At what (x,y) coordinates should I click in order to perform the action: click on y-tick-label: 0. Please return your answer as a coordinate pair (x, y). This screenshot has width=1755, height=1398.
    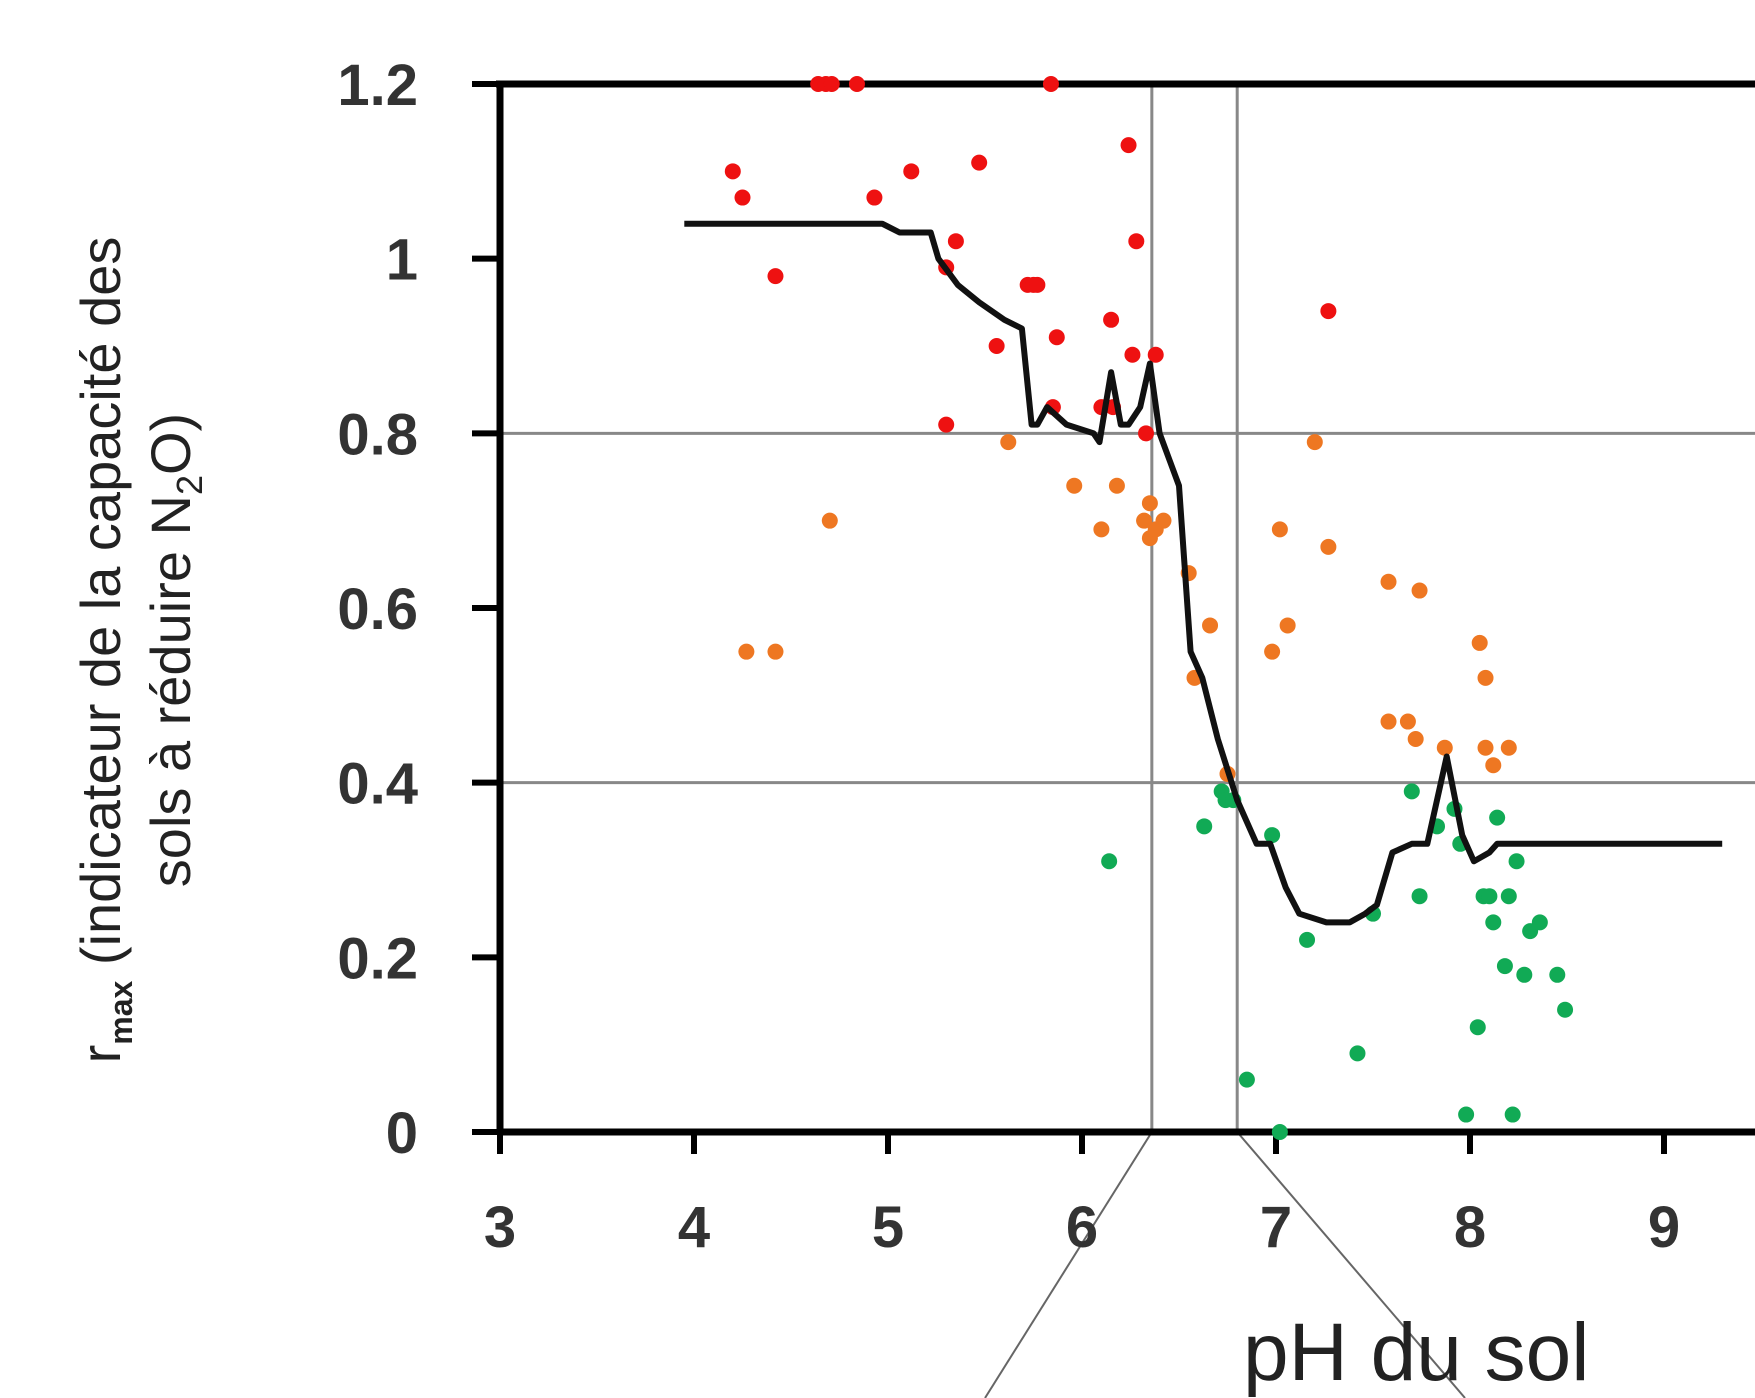
    Looking at the image, I should click on (402, 1133).